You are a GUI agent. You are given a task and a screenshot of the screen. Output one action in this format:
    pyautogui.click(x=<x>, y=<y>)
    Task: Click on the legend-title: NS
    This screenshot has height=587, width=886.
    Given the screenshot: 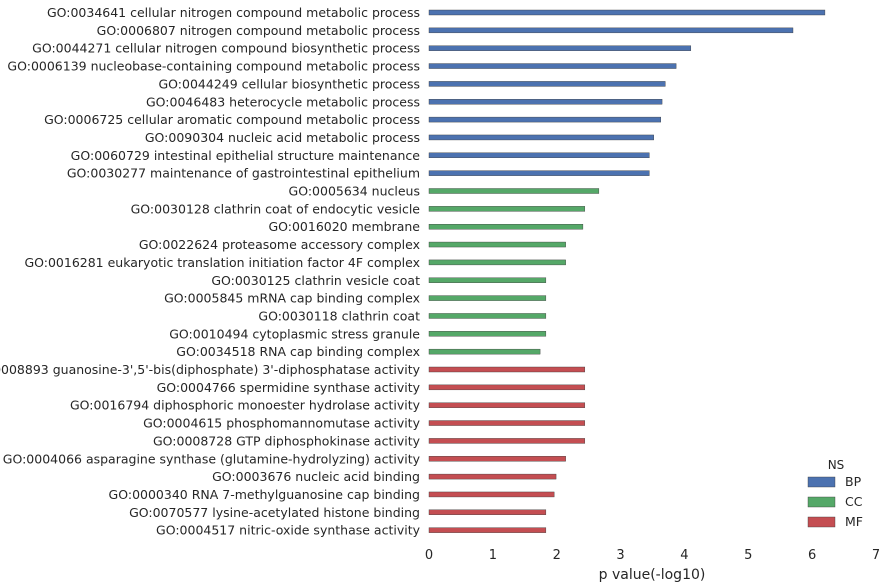 What is the action you would take?
    pyautogui.click(x=836, y=465)
    